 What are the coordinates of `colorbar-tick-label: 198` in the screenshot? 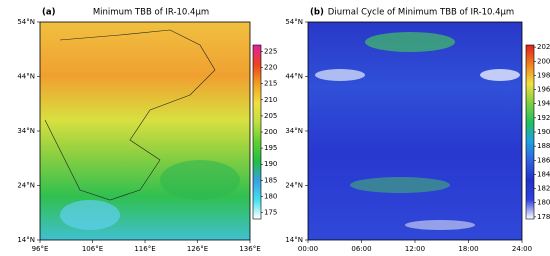 It's located at (543, 75).